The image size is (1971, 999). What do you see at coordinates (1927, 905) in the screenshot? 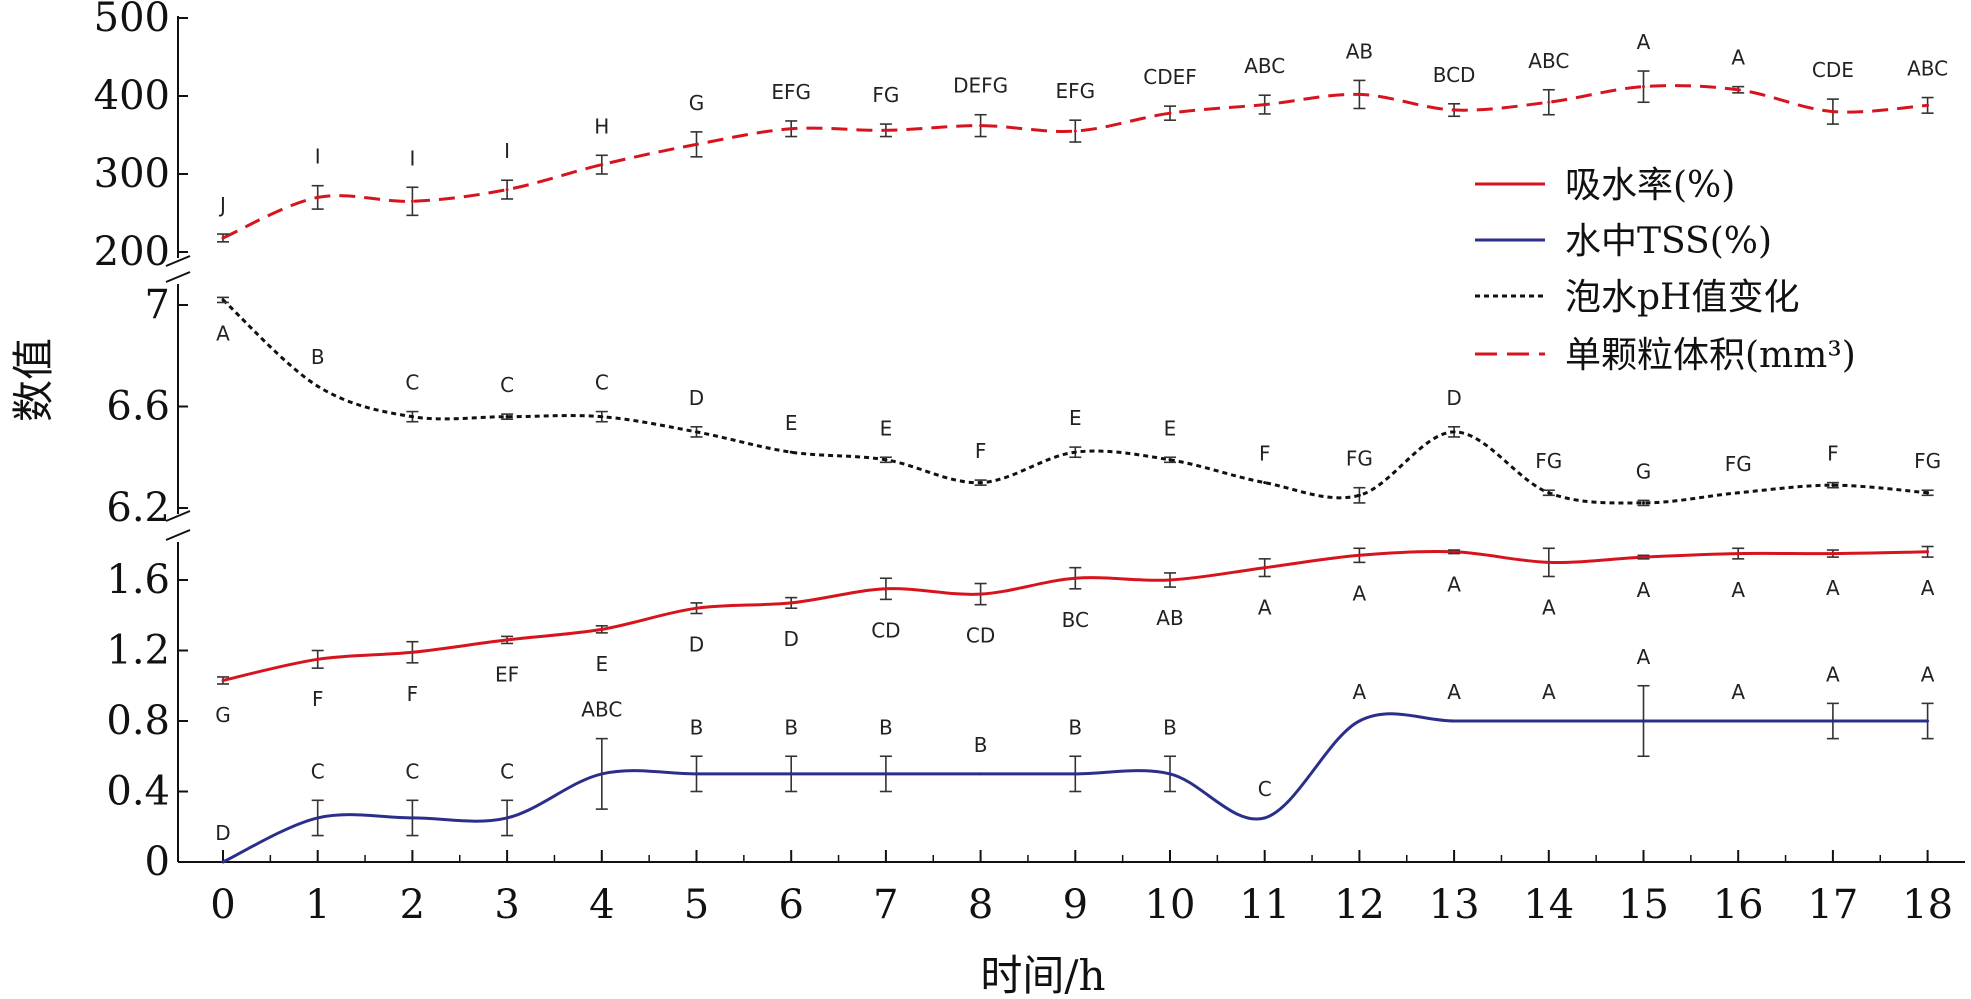
I see `x-tick-label: 18` at bounding box center [1927, 905].